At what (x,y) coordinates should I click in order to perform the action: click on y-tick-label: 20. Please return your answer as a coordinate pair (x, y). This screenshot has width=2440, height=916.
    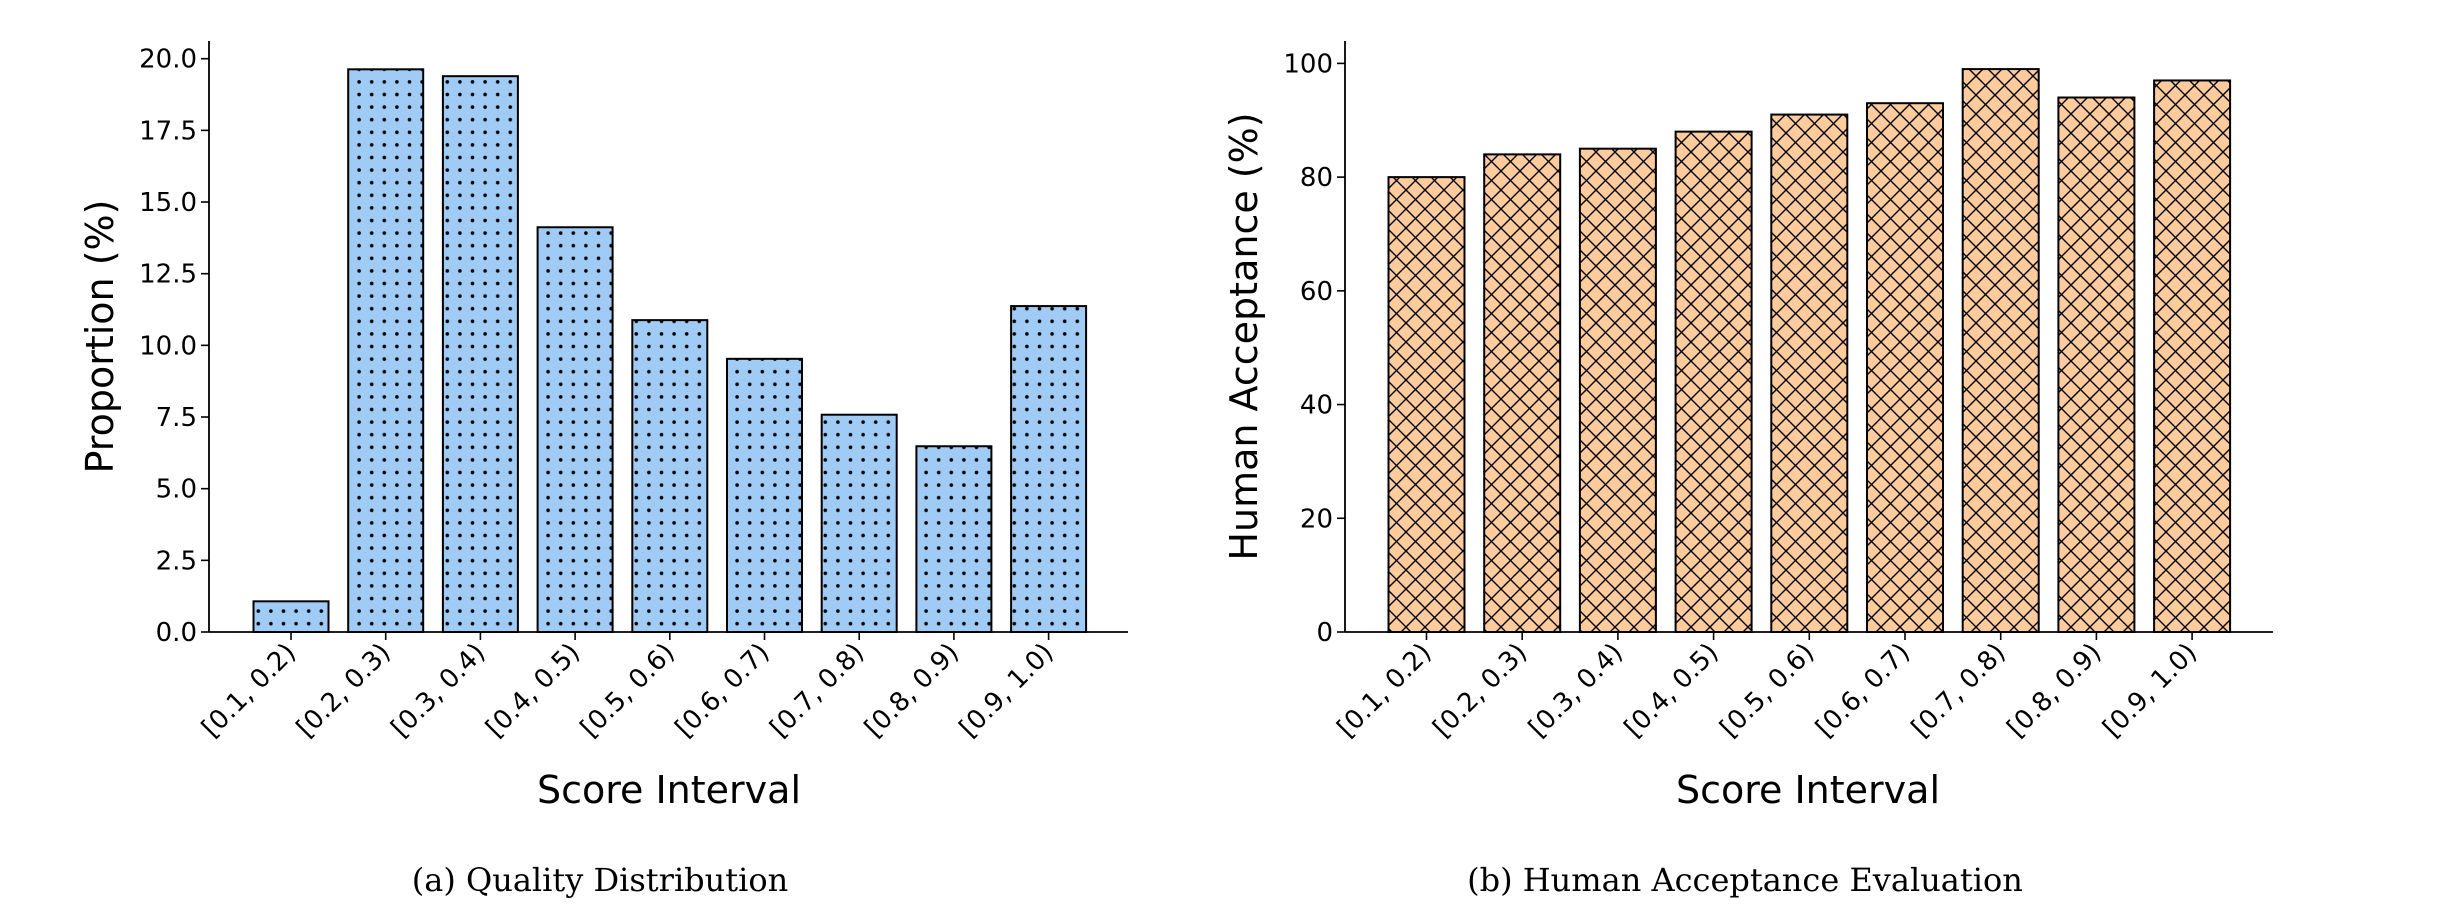
    Looking at the image, I should click on (1316, 519).